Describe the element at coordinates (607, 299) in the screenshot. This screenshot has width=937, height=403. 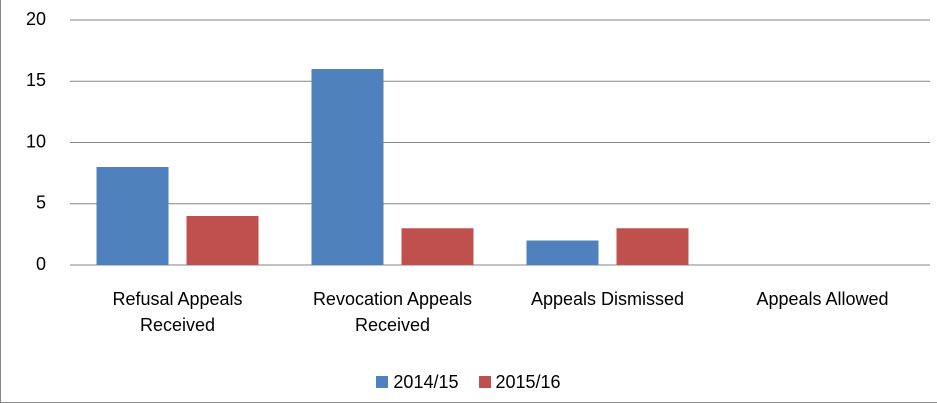
I see `x-tick-label: Appeals Dismissed` at that location.